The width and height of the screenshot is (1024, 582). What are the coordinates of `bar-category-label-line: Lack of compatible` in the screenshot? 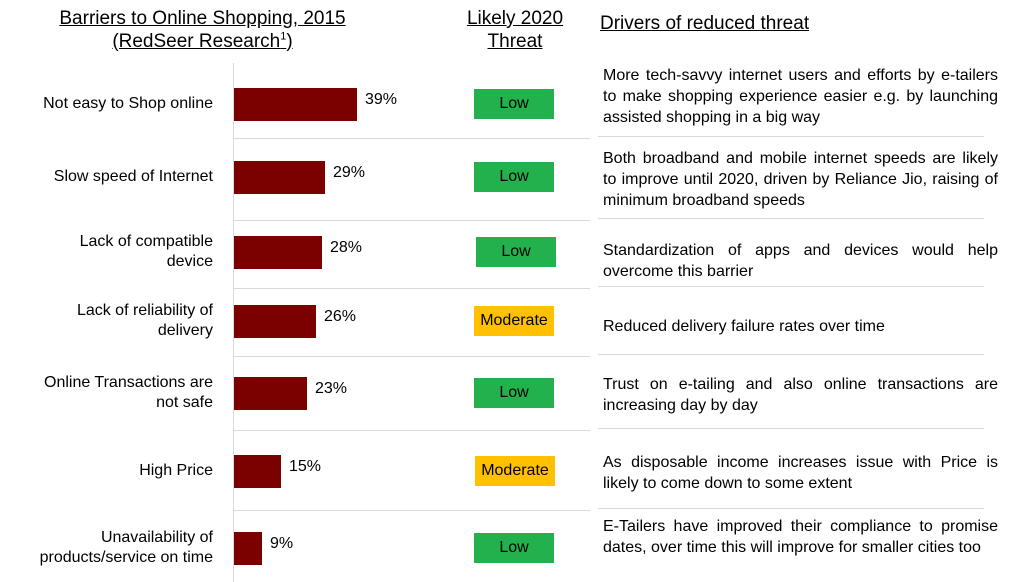 It's located at (146, 241).